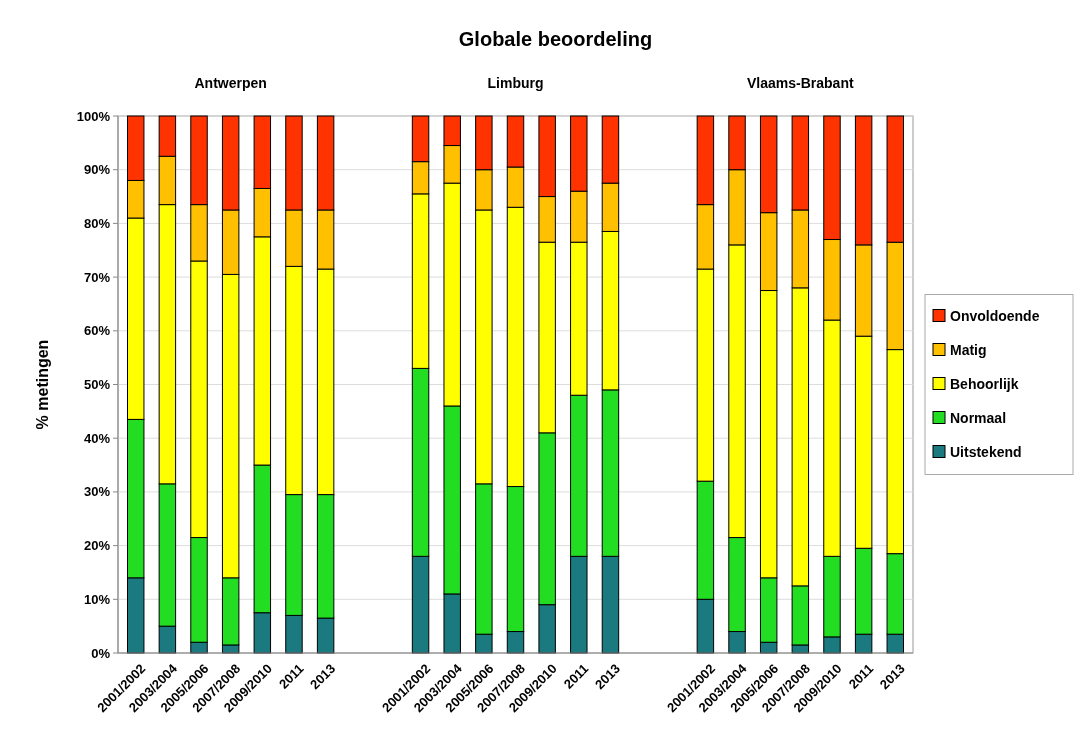 The width and height of the screenshot is (1087, 756). I want to click on legend-label: Behoorlijk, so click(984, 384).